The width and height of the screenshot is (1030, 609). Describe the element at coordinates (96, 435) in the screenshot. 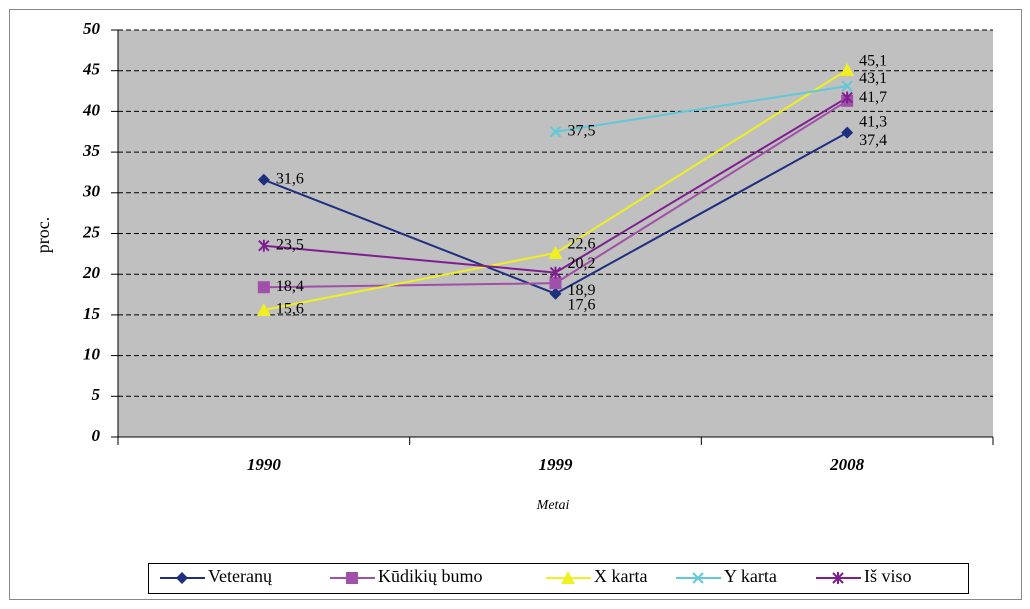

I see `y-tick-label: 0` at that location.